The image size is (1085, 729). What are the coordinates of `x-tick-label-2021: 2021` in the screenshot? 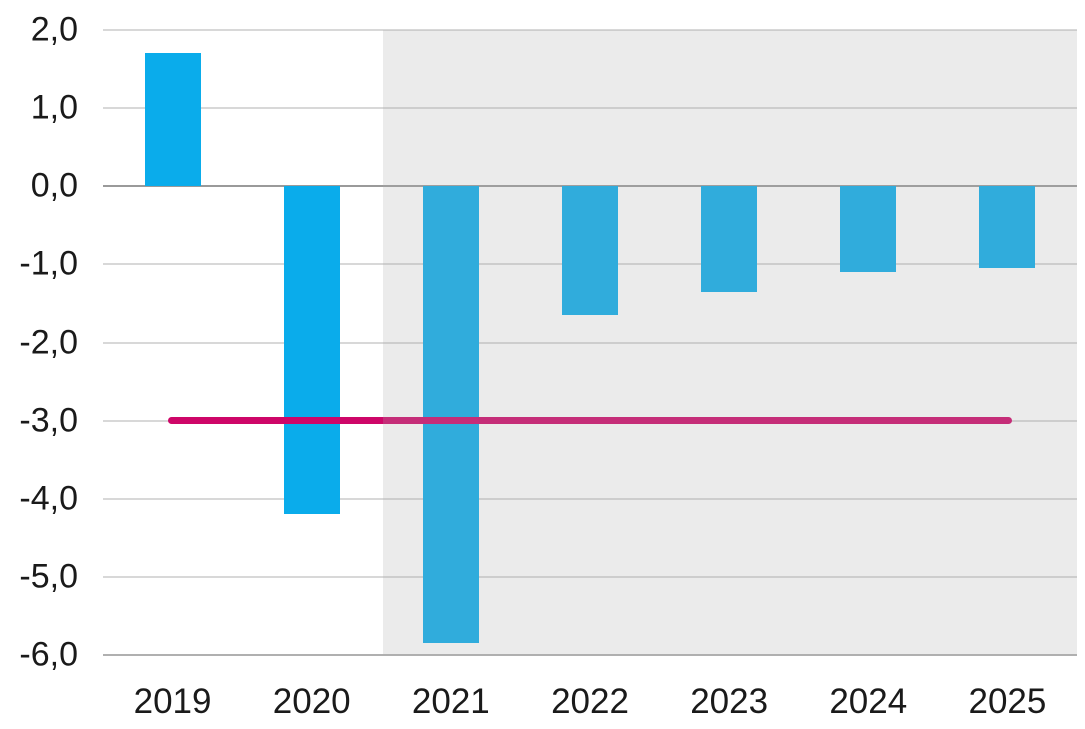 It's located at (450, 701).